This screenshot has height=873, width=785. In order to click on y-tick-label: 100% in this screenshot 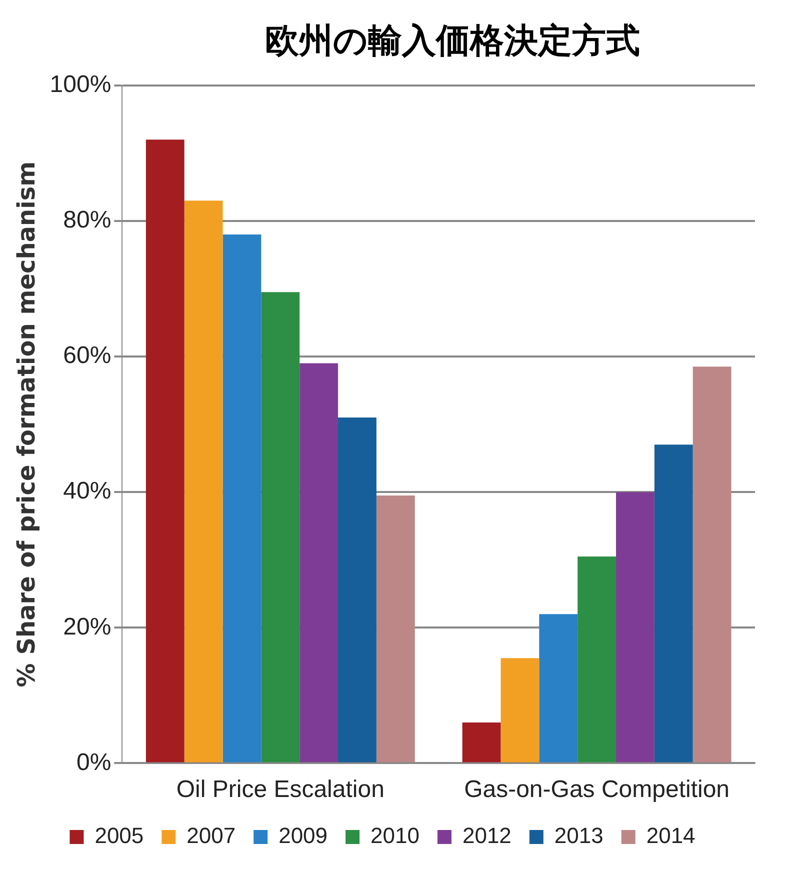, I will do `click(81, 84)`.